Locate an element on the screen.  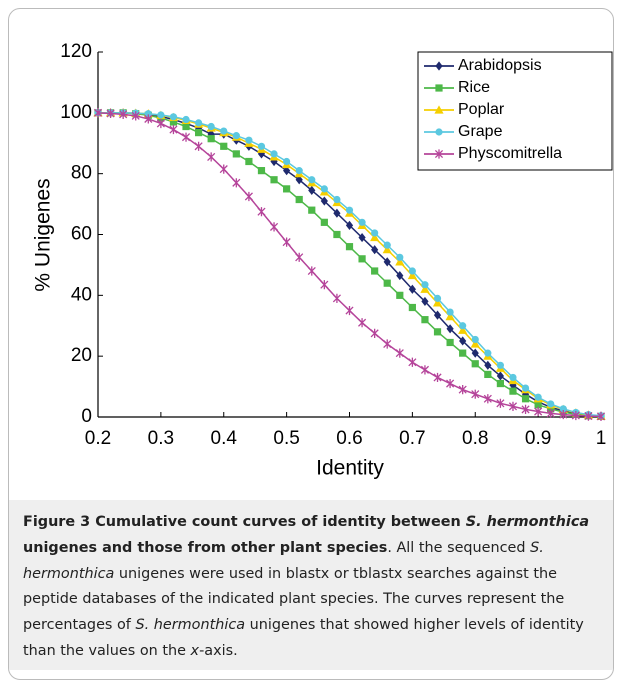
y-tick-label: 120 is located at coordinates (76, 51).